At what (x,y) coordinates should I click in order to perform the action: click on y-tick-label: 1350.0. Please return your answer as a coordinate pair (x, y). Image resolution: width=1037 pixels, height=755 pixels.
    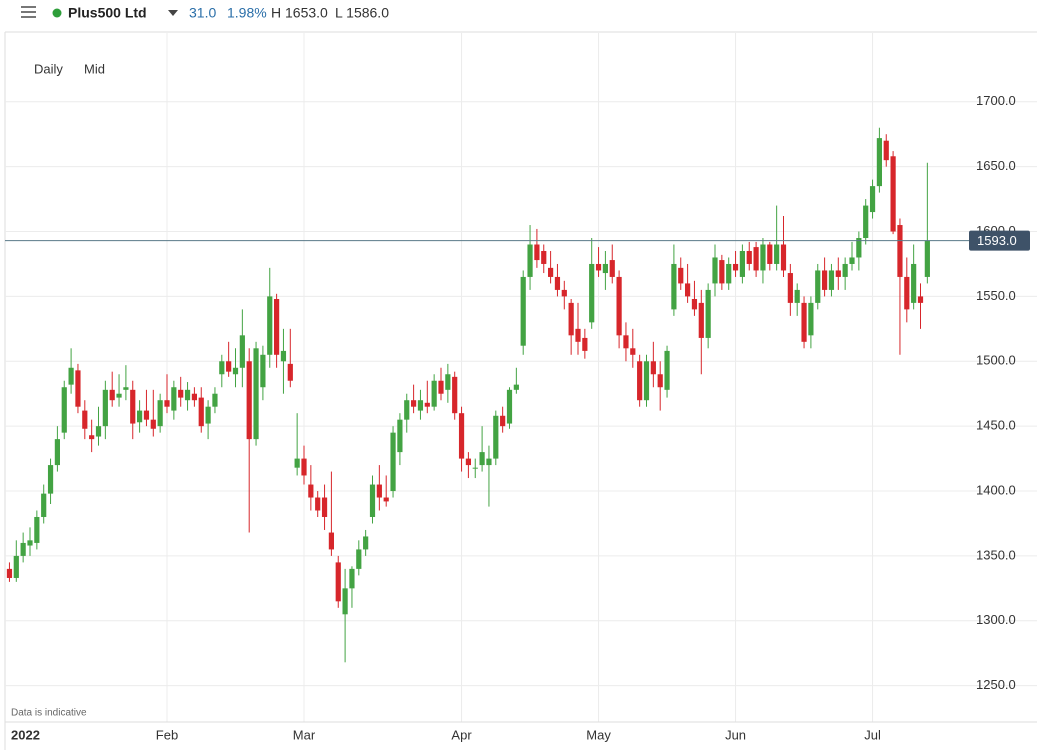
    Looking at the image, I should click on (996, 554).